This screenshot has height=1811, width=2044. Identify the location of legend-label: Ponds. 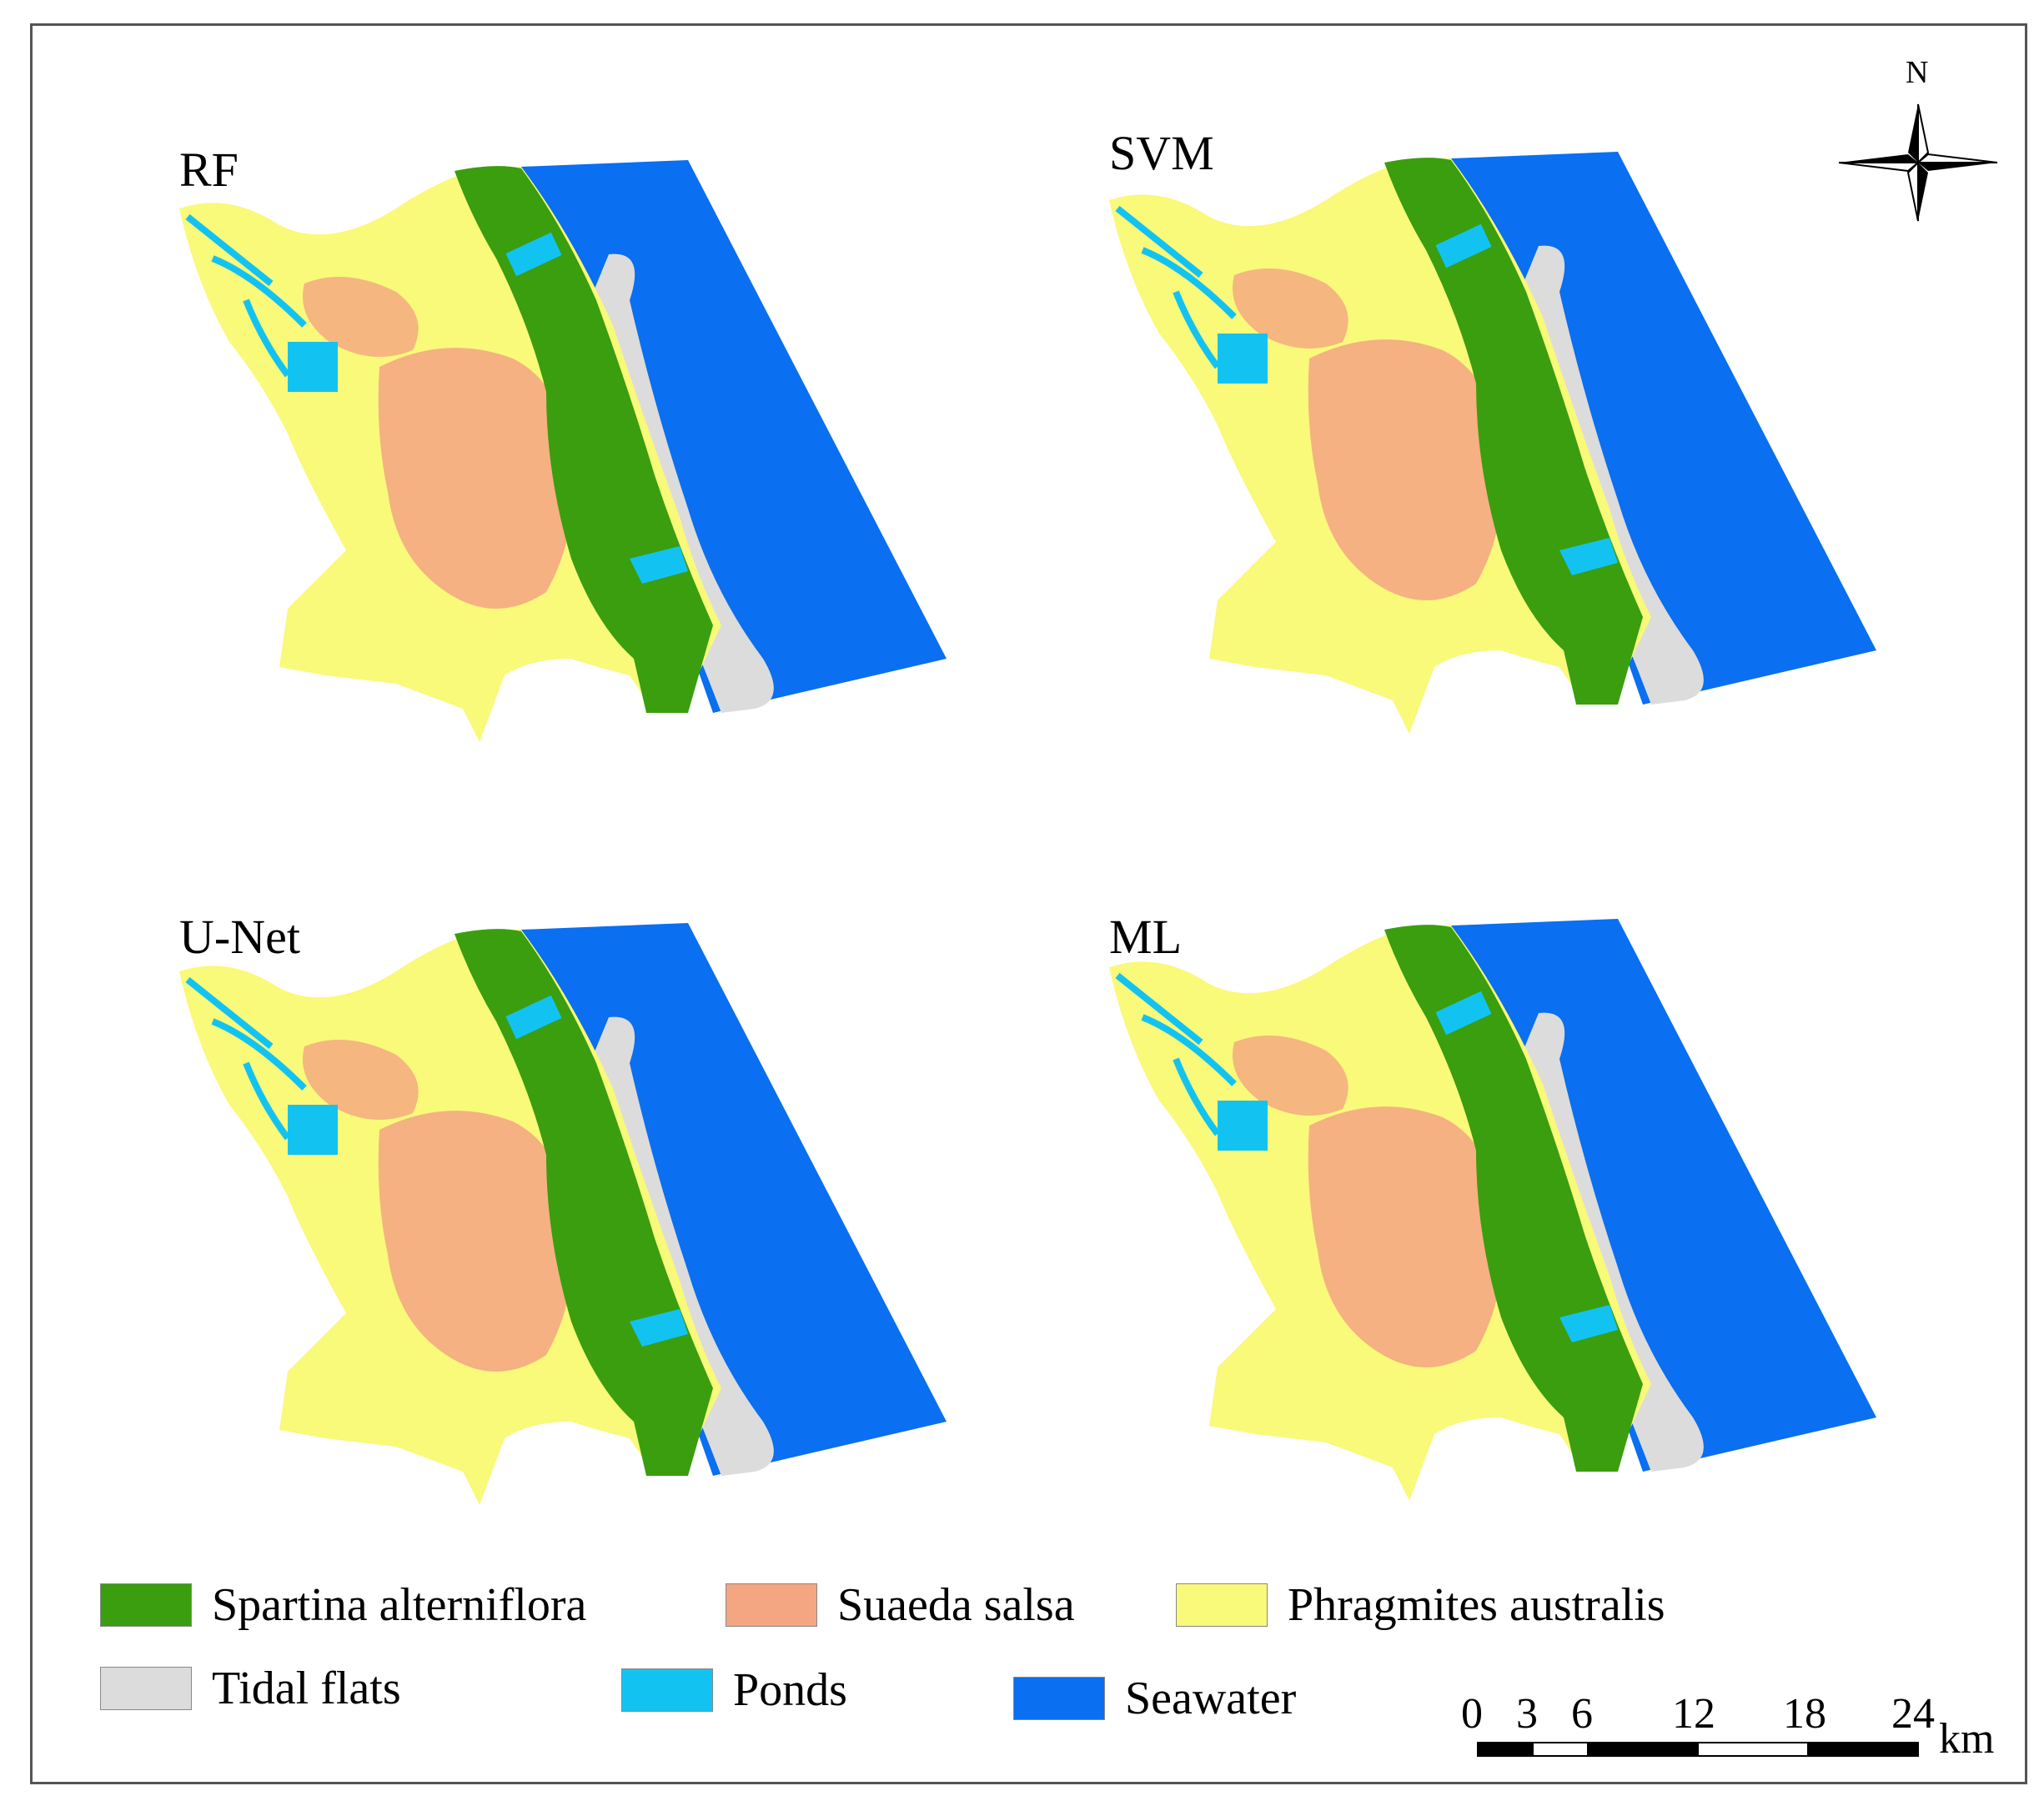
(790, 1690).